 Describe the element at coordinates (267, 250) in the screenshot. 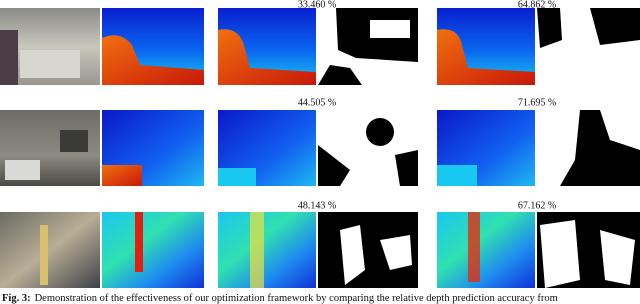

I see `depth-pred` at that location.